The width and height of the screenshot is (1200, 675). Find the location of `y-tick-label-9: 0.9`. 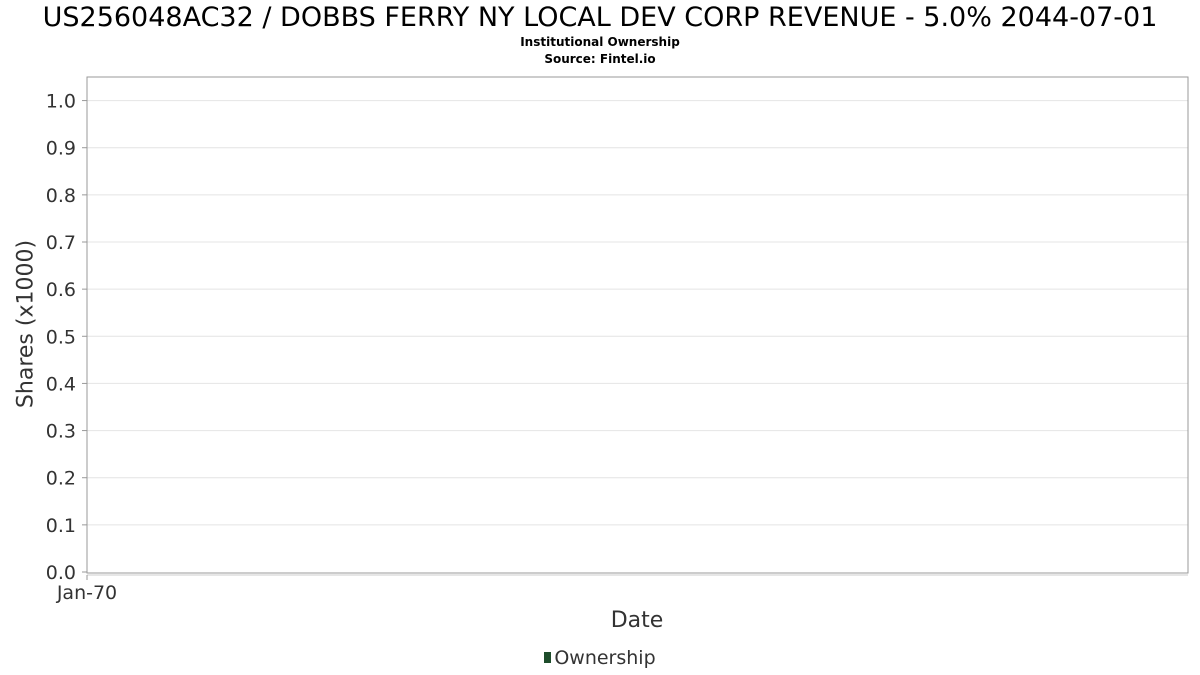

y-tick-label-9: 0.9 is located at coordinates (61, 149).